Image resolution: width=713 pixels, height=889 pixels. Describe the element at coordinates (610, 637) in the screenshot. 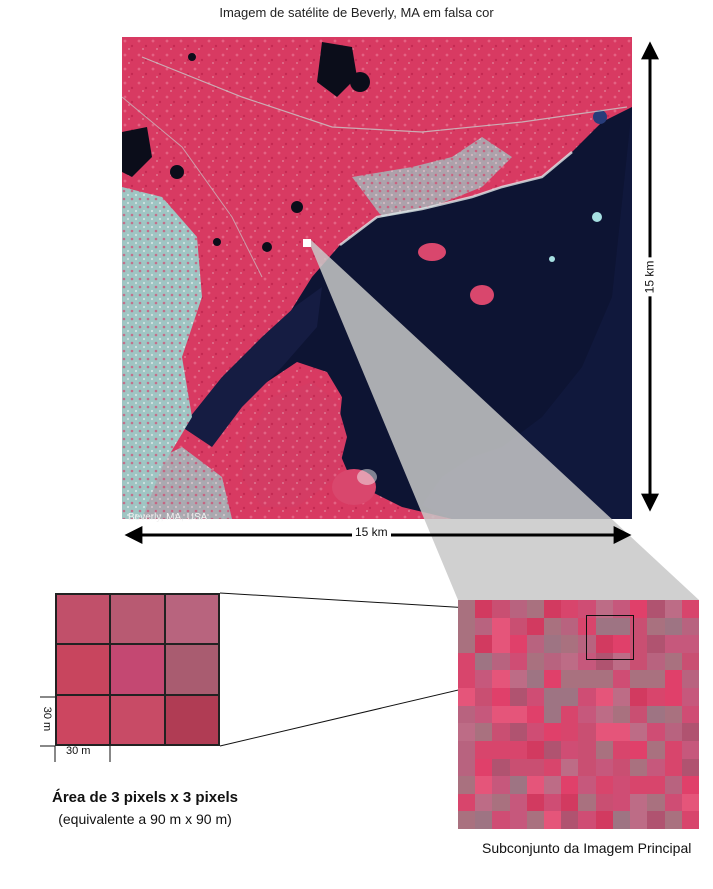

I see `subset-selection-box` at that location.